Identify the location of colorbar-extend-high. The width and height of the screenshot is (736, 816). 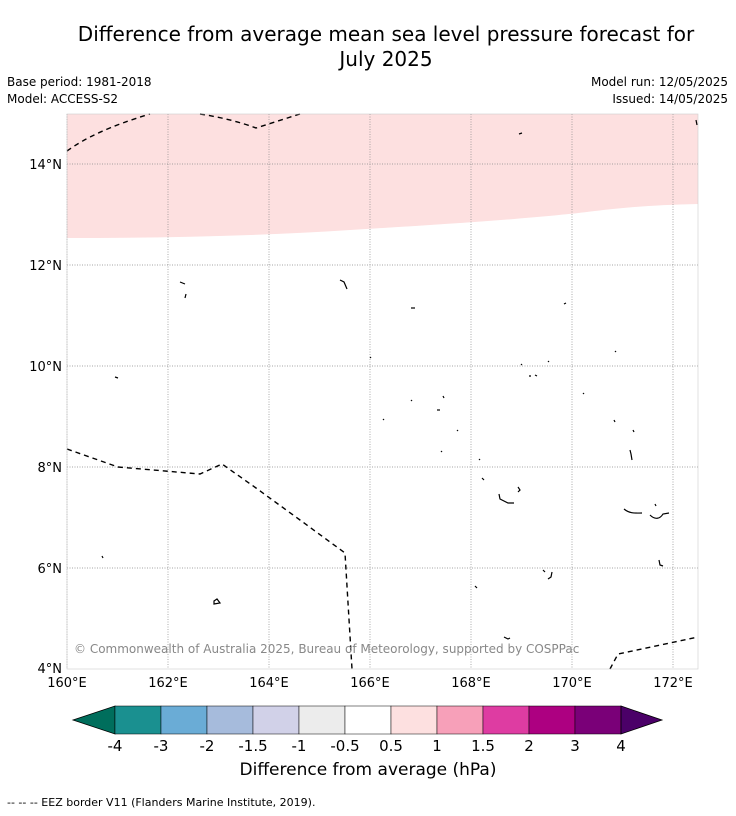
(642, 720).